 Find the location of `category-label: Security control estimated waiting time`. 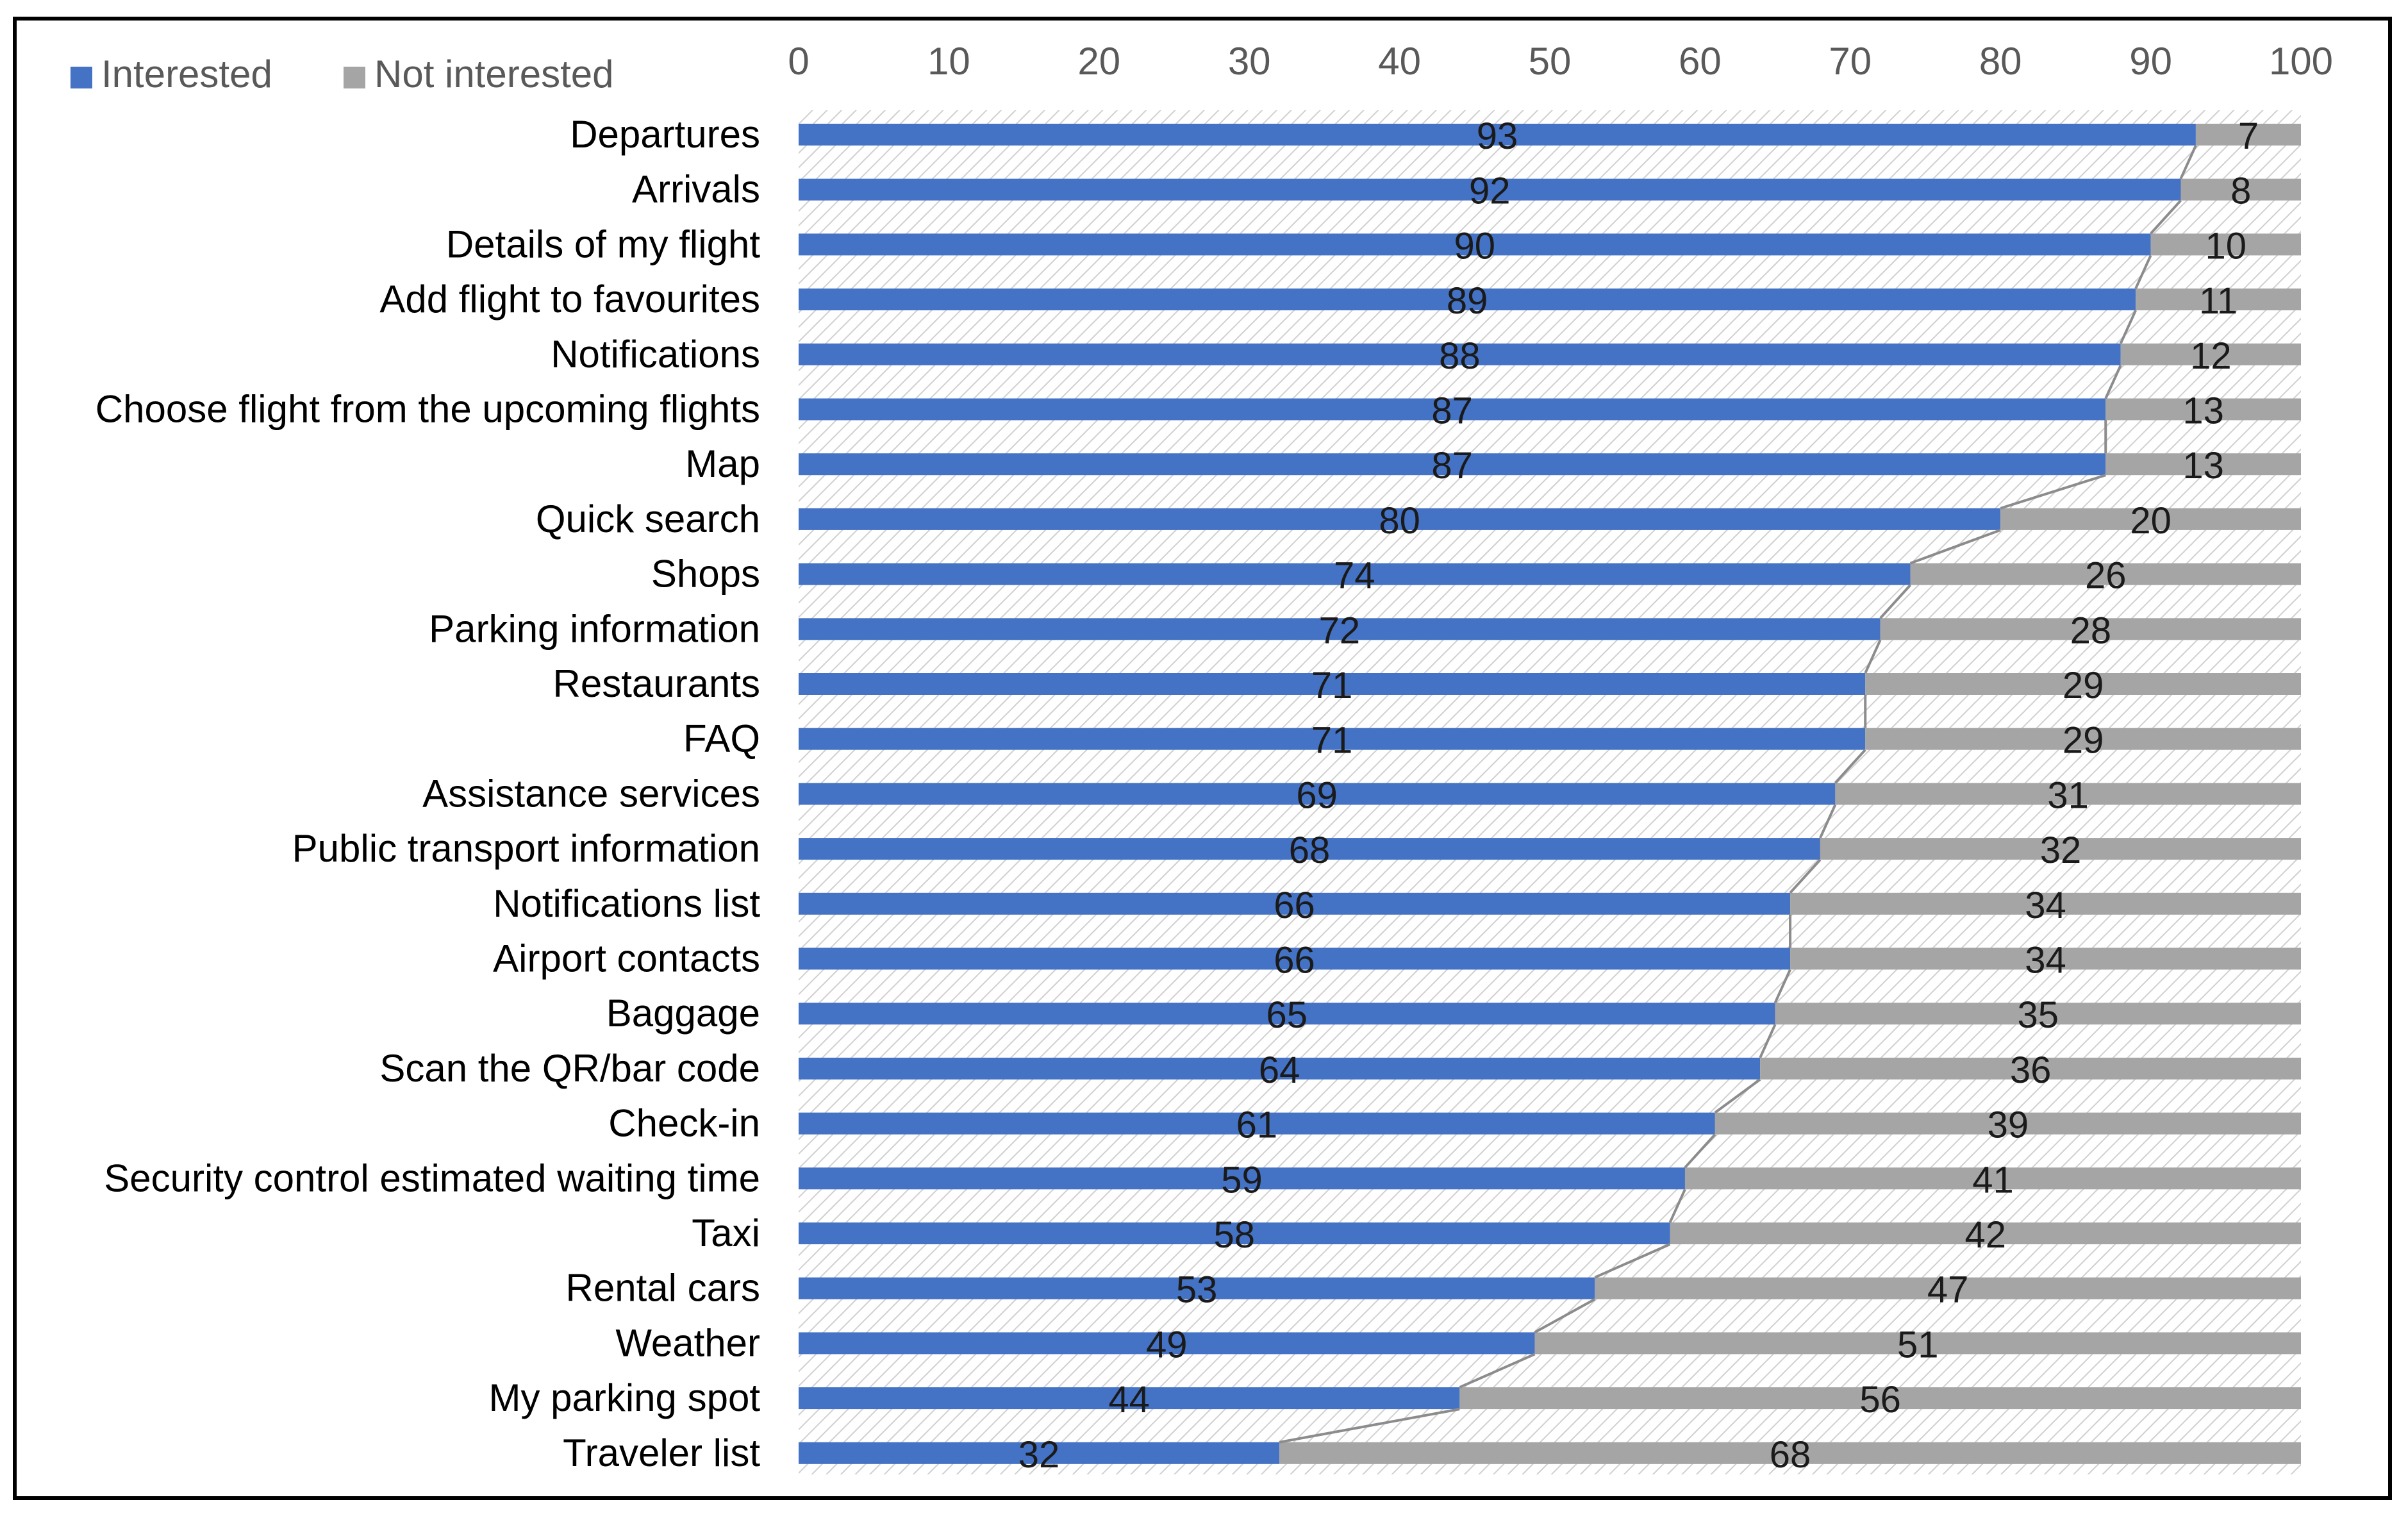

category-label: Security control estimated waiting time is located at coordinates (432, 1177).